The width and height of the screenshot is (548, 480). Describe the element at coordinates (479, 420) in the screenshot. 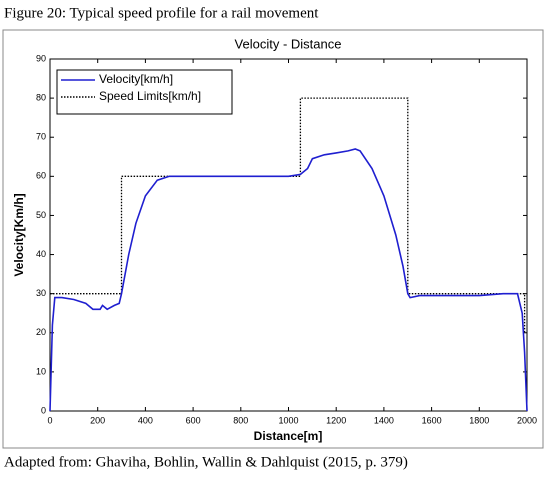

I see `x-tick-label: 1800` at that location.